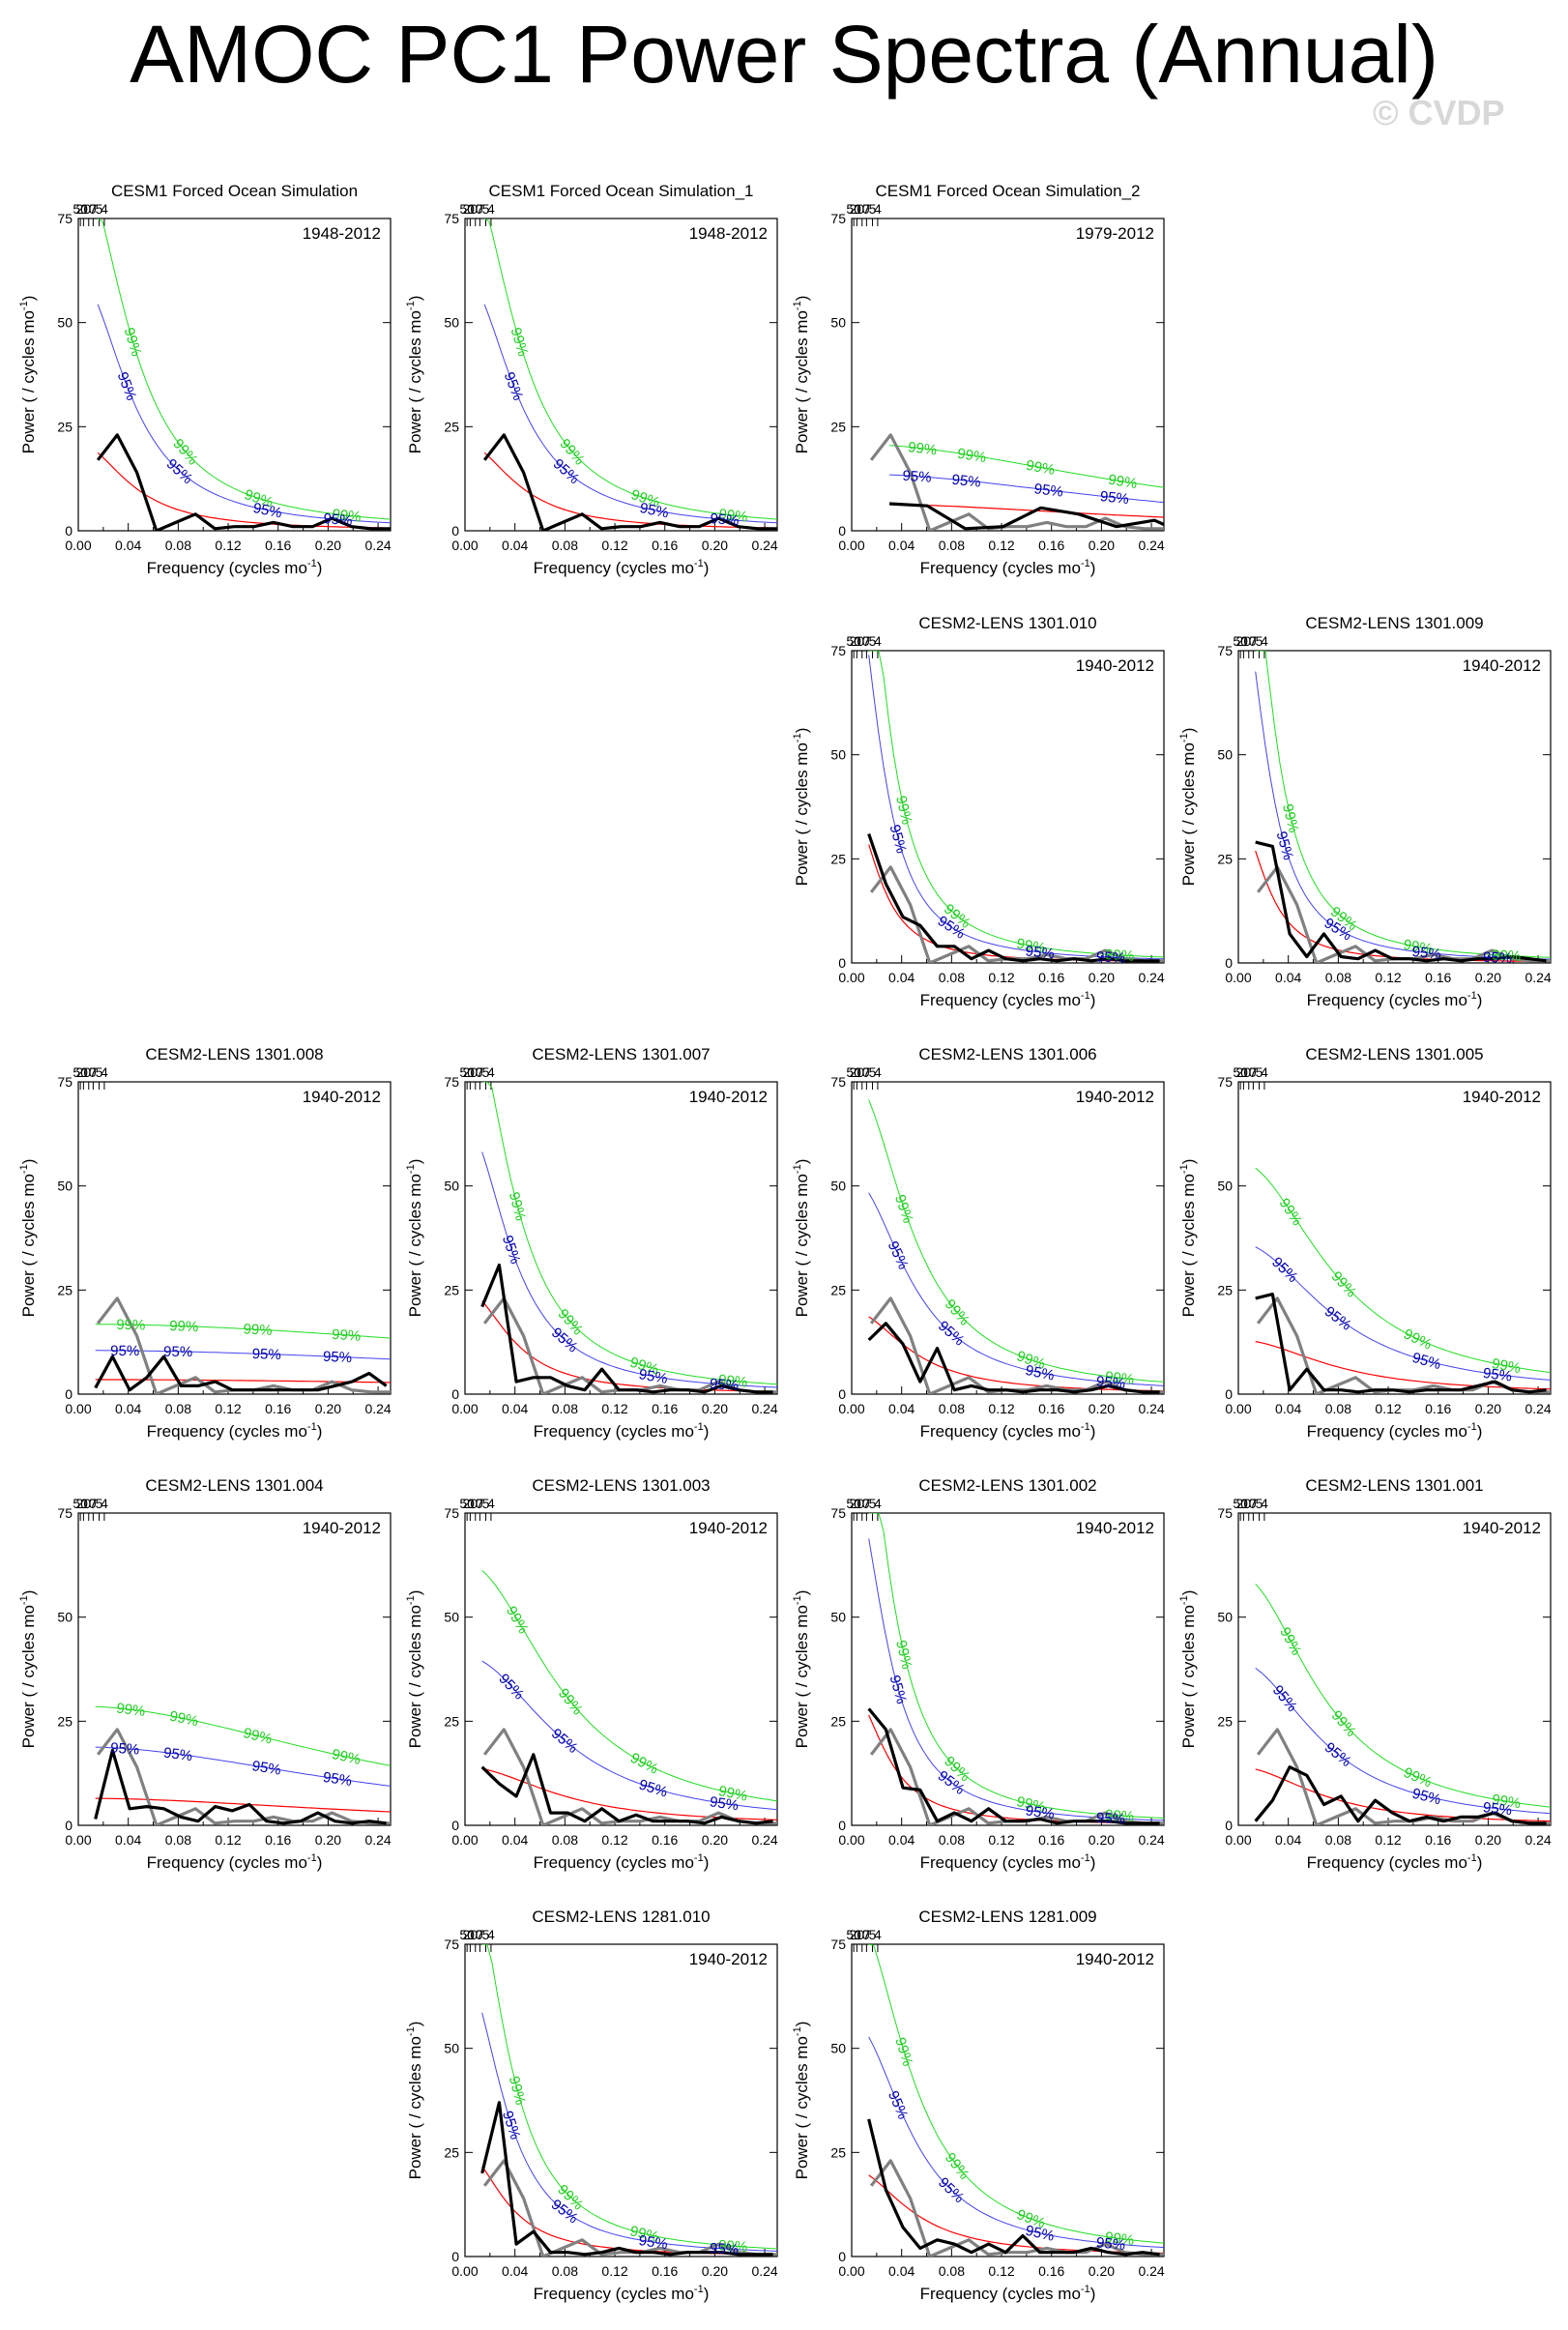 The height and width of the screenshot is (2330, 1568). I want to click on reference-spectrum-line, so click(1016, 482).